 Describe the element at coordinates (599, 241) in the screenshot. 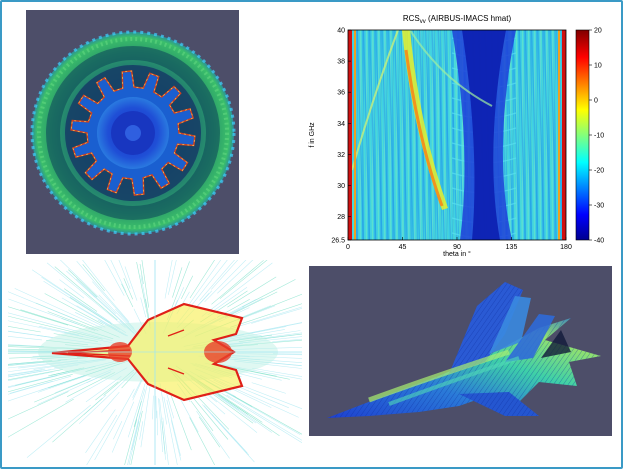

I see `colorbar-tick-label: -40` at that location.